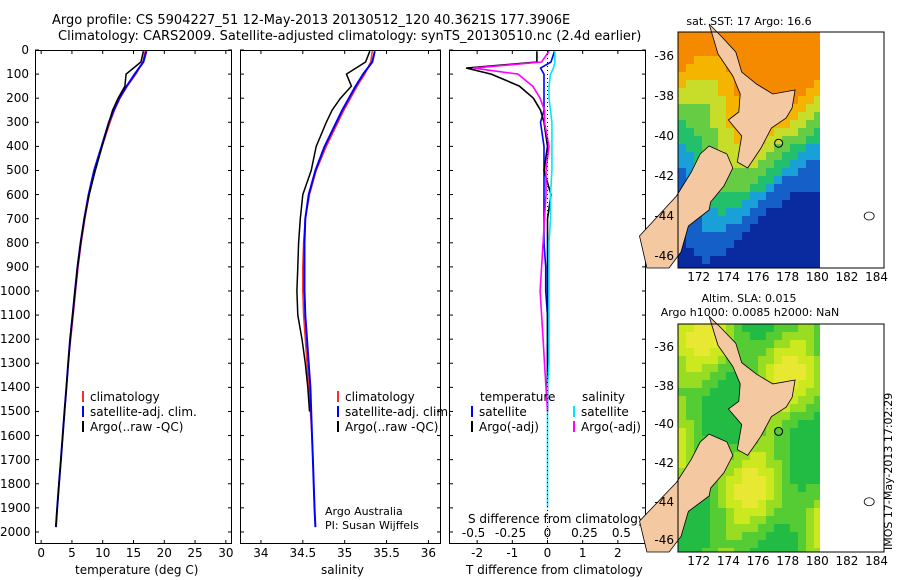 Image resolution: width=900 pixels, height=580 pixels. Describe the element at coordinates (728, 561) in the screenshot. I see `map-lon-tick-label: 174` at that location.